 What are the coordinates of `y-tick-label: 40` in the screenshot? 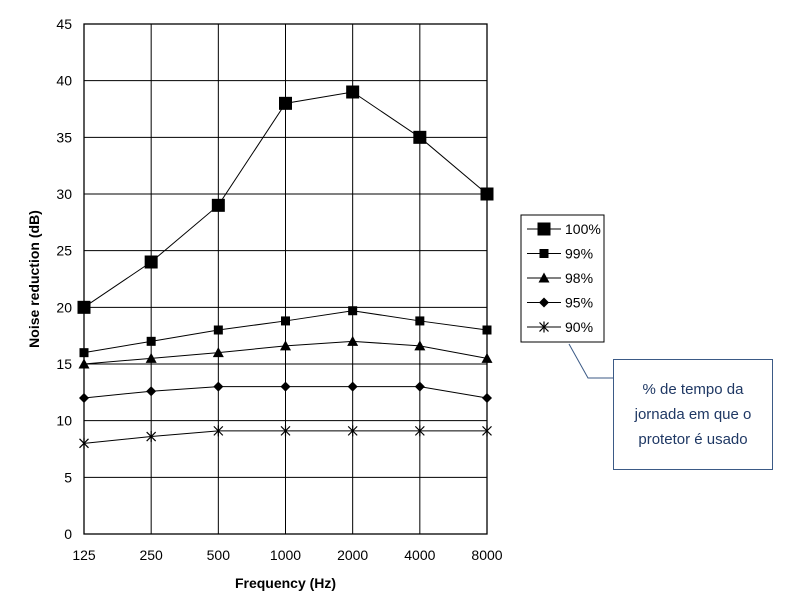 It's located at (64, 81).